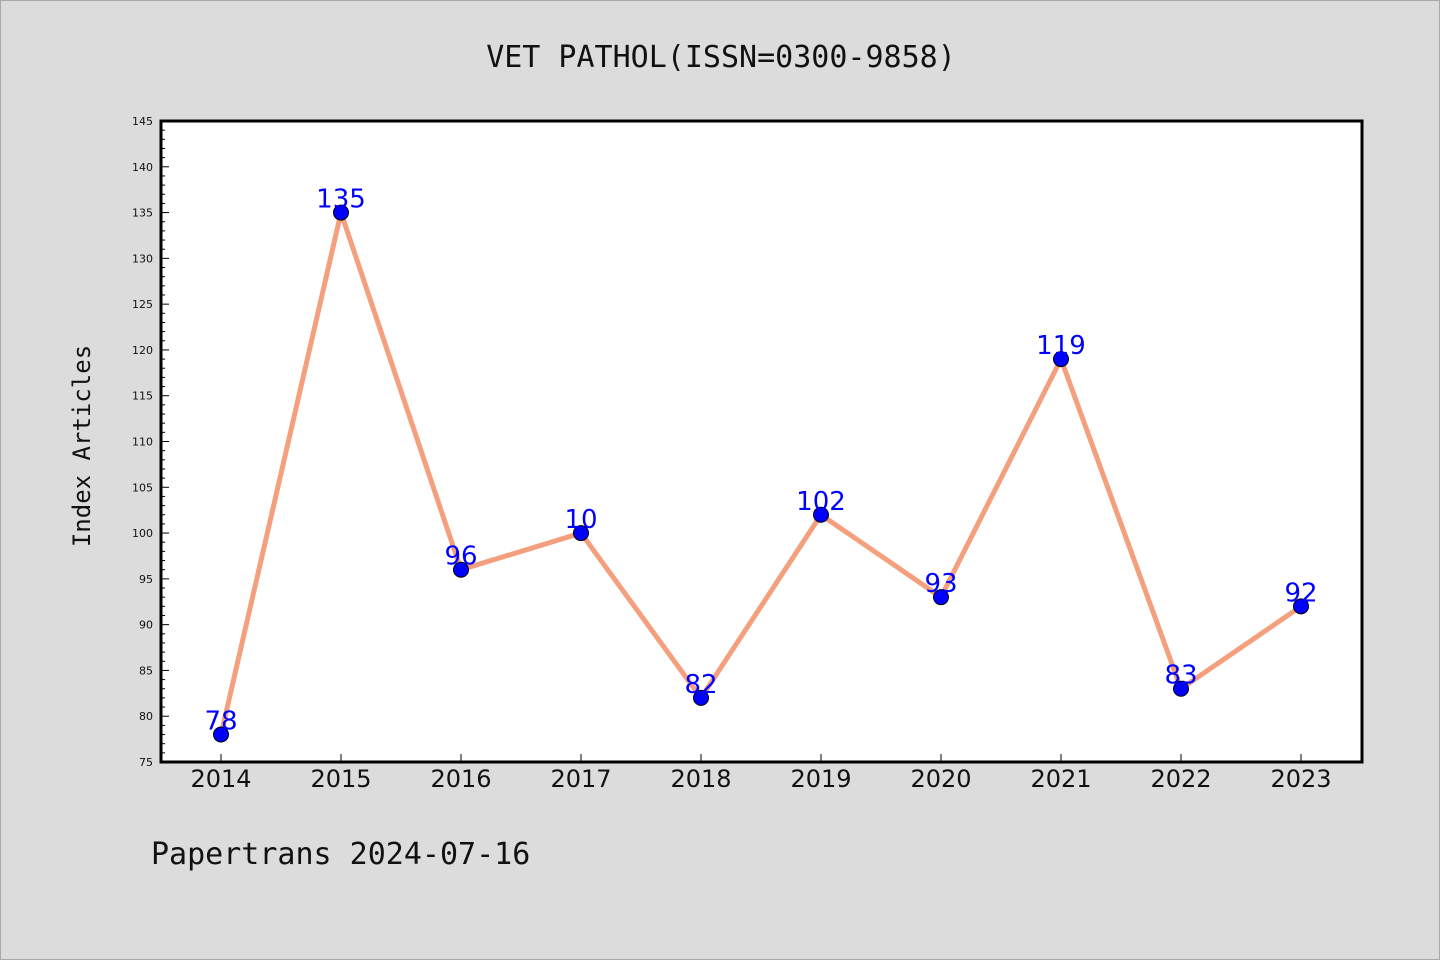  Describe the element at coordinates (142, 396) in the screenshot. I see `y-tick-label: 115` at that location.